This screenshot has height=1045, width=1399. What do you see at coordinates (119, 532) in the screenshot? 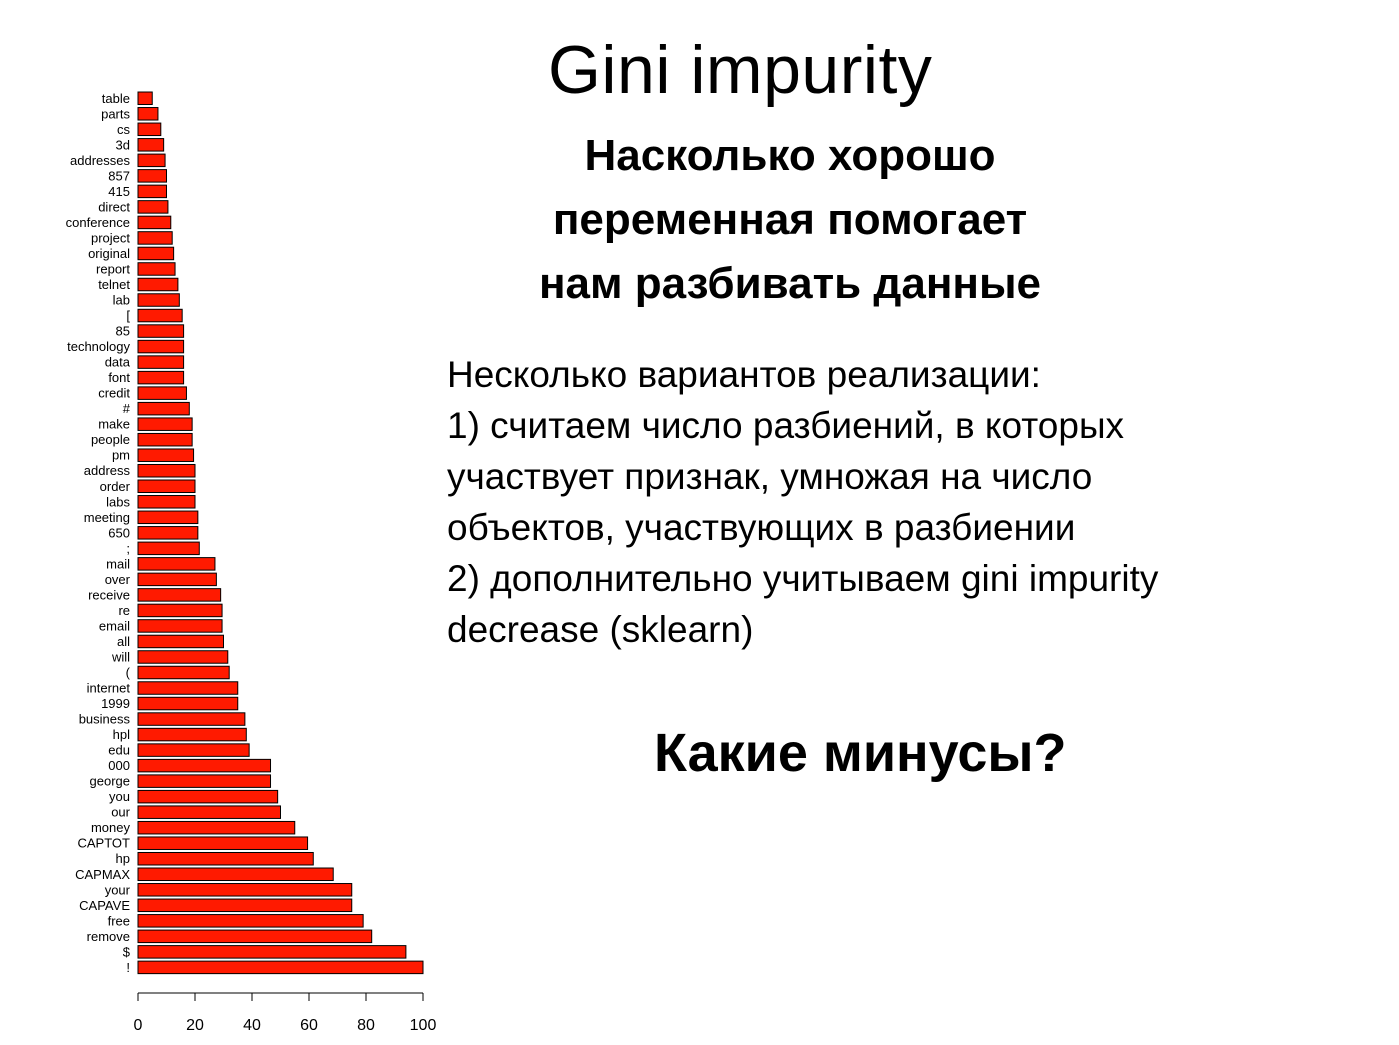
I see `category-label: 650` at bounding box center [119, 532].